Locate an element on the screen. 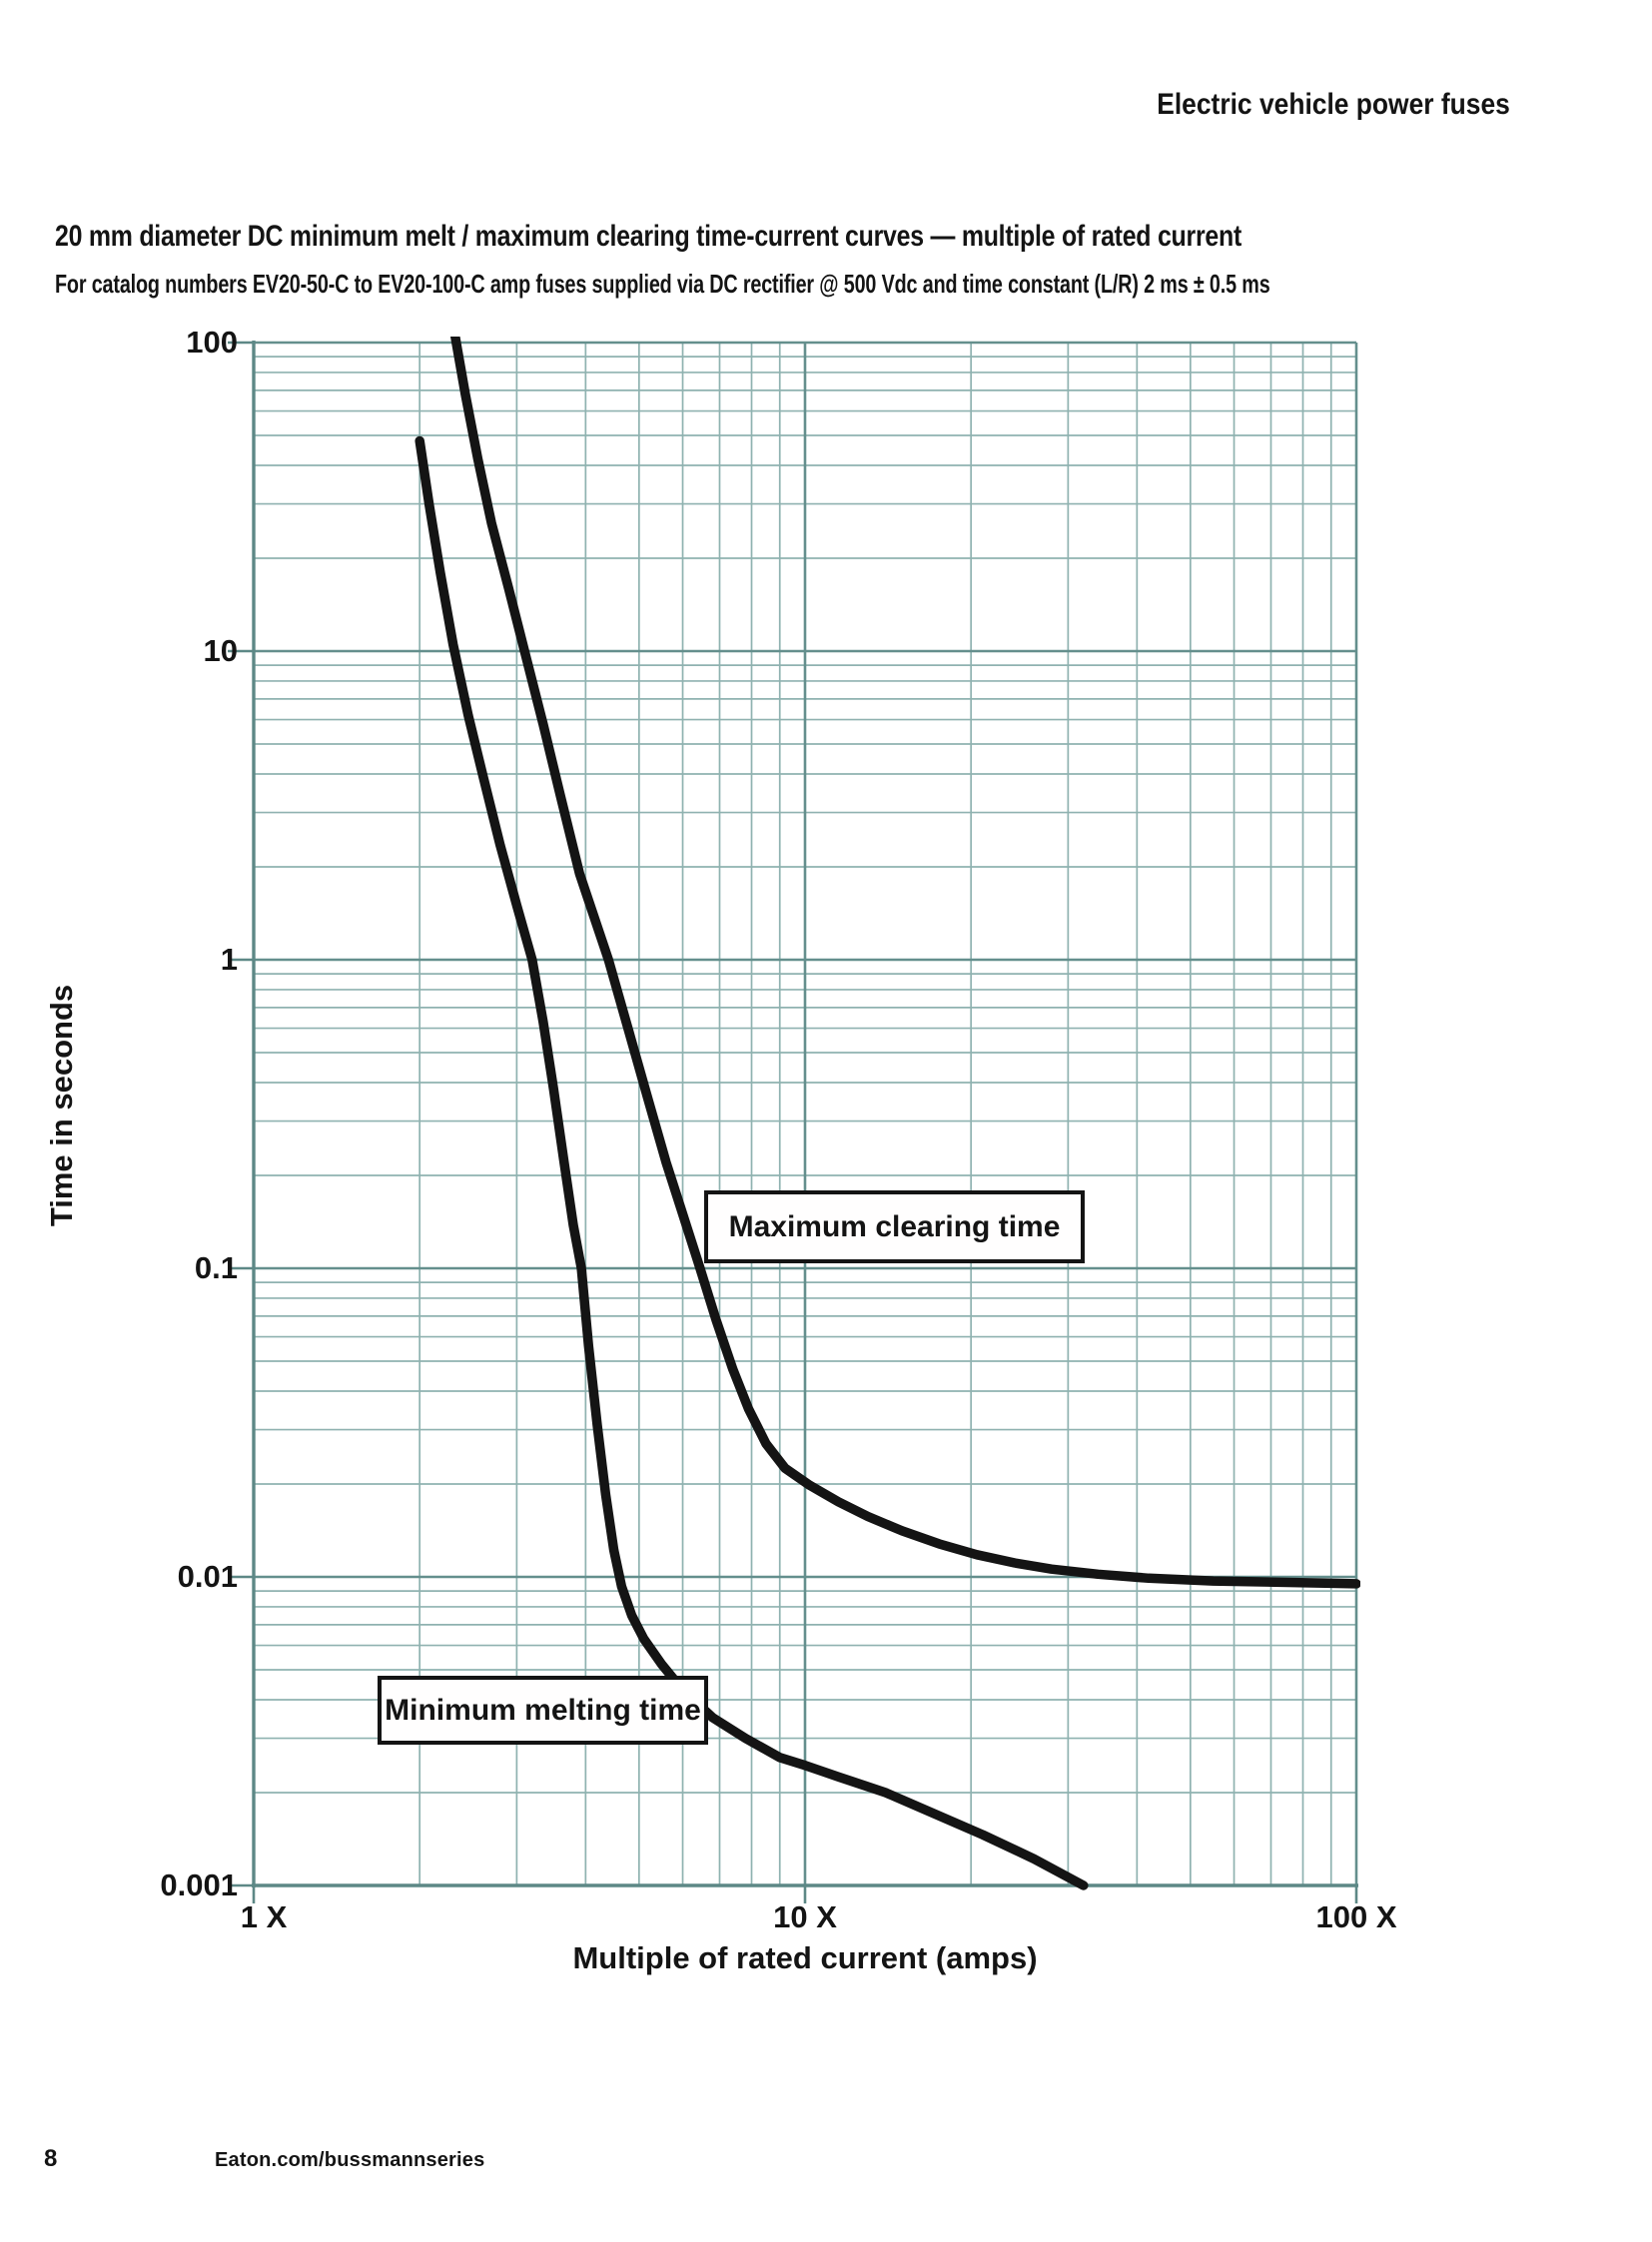  y-tick-label-10: 10 is located at coordinates (220, 650).